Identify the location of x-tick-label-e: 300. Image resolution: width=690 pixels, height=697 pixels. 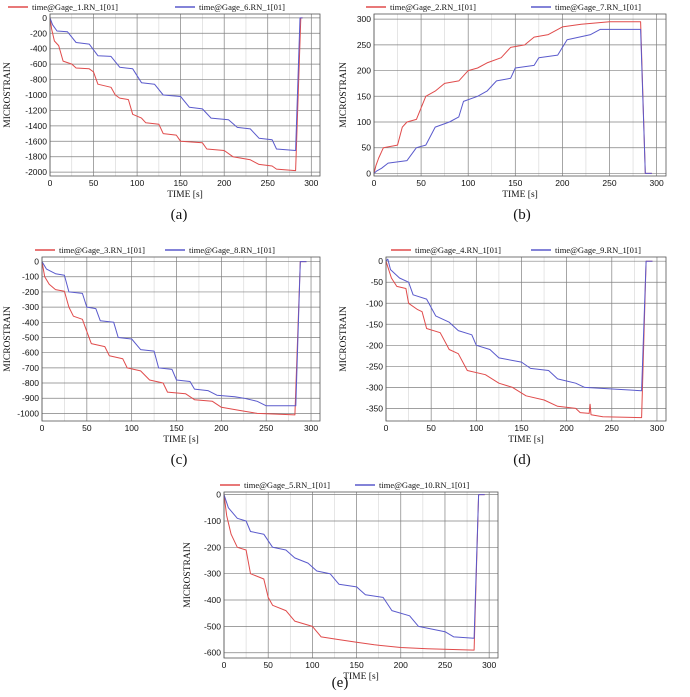
(489, 665).